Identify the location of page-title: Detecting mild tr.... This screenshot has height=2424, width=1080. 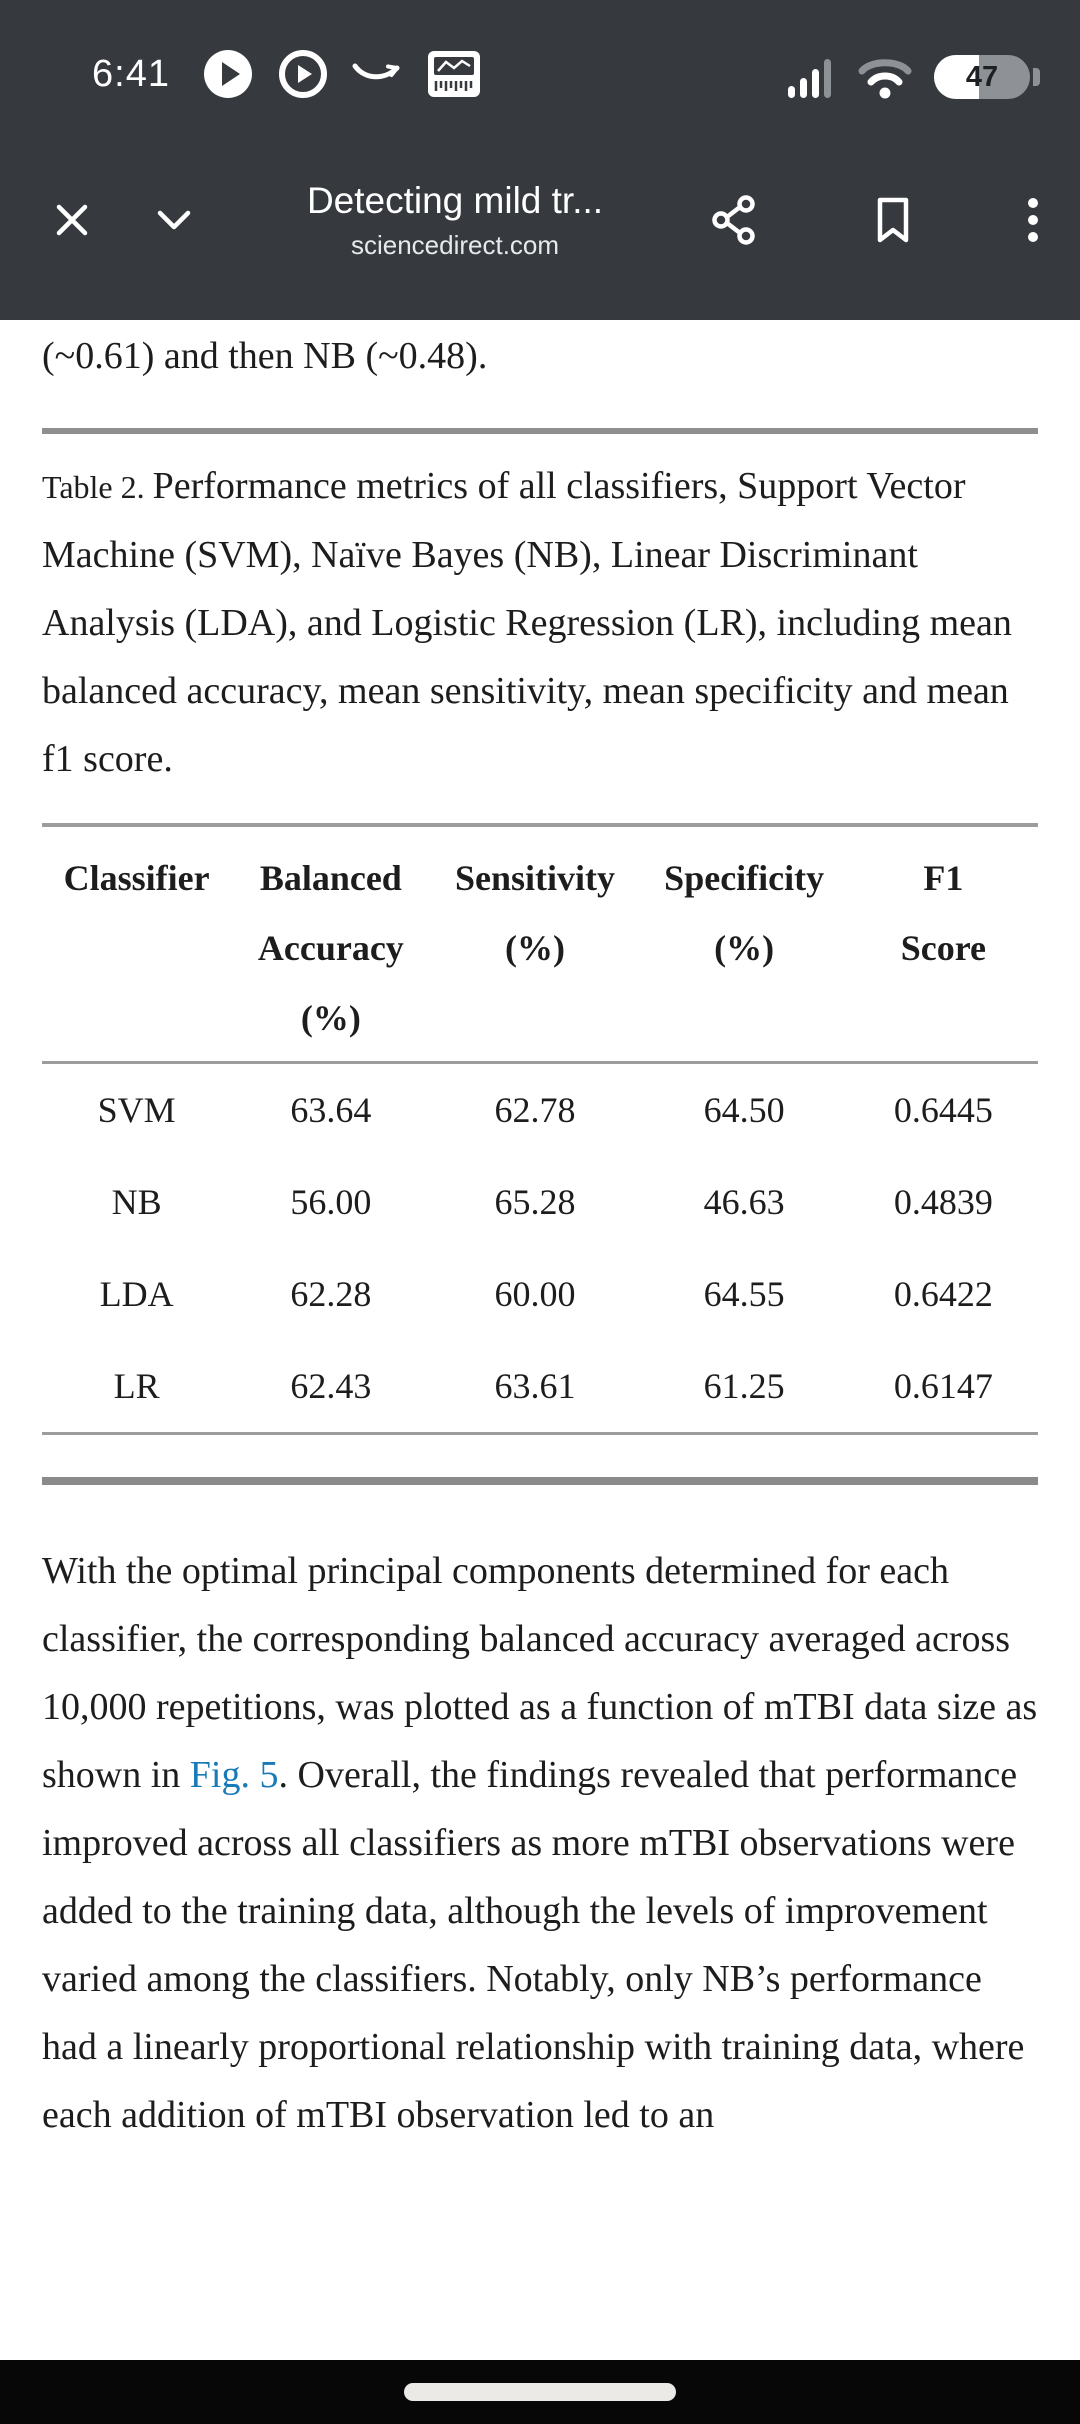
(455, 200).